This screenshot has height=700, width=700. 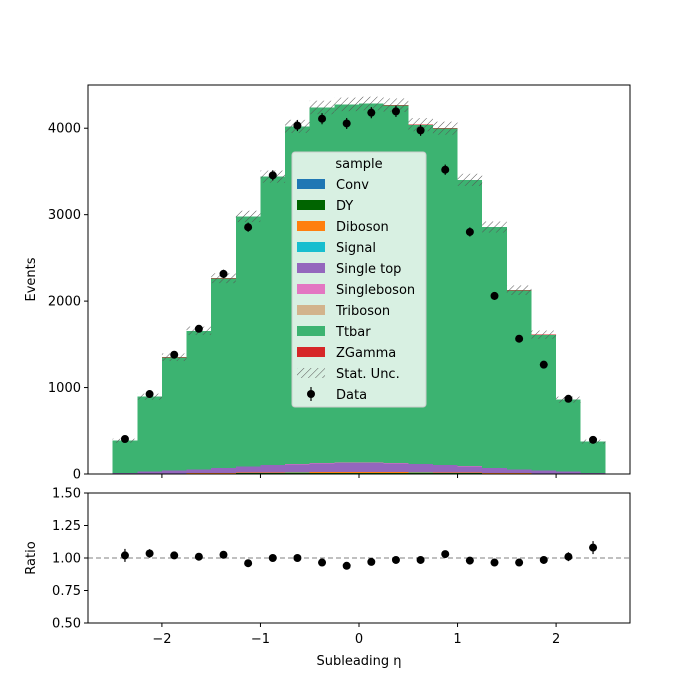 What do you see at coordinates (311, 394) in the screenshot?
I see `legend-marker` at bounding box center [311, 394].